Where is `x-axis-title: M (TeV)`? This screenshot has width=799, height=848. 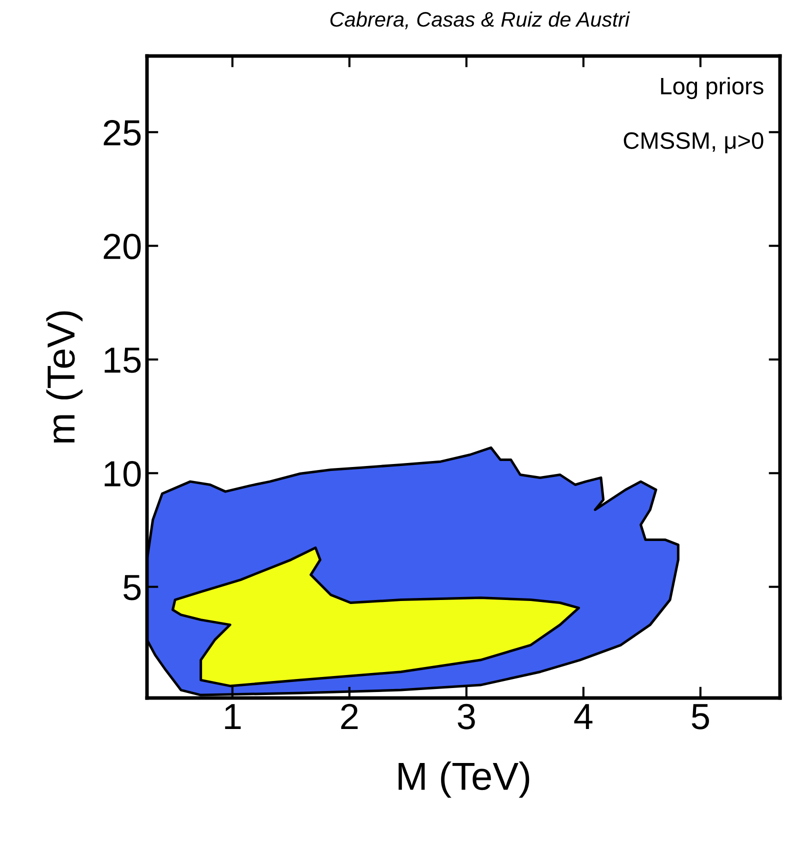
x-axis-title: M (TeV) is located at coordinates (464, 780).